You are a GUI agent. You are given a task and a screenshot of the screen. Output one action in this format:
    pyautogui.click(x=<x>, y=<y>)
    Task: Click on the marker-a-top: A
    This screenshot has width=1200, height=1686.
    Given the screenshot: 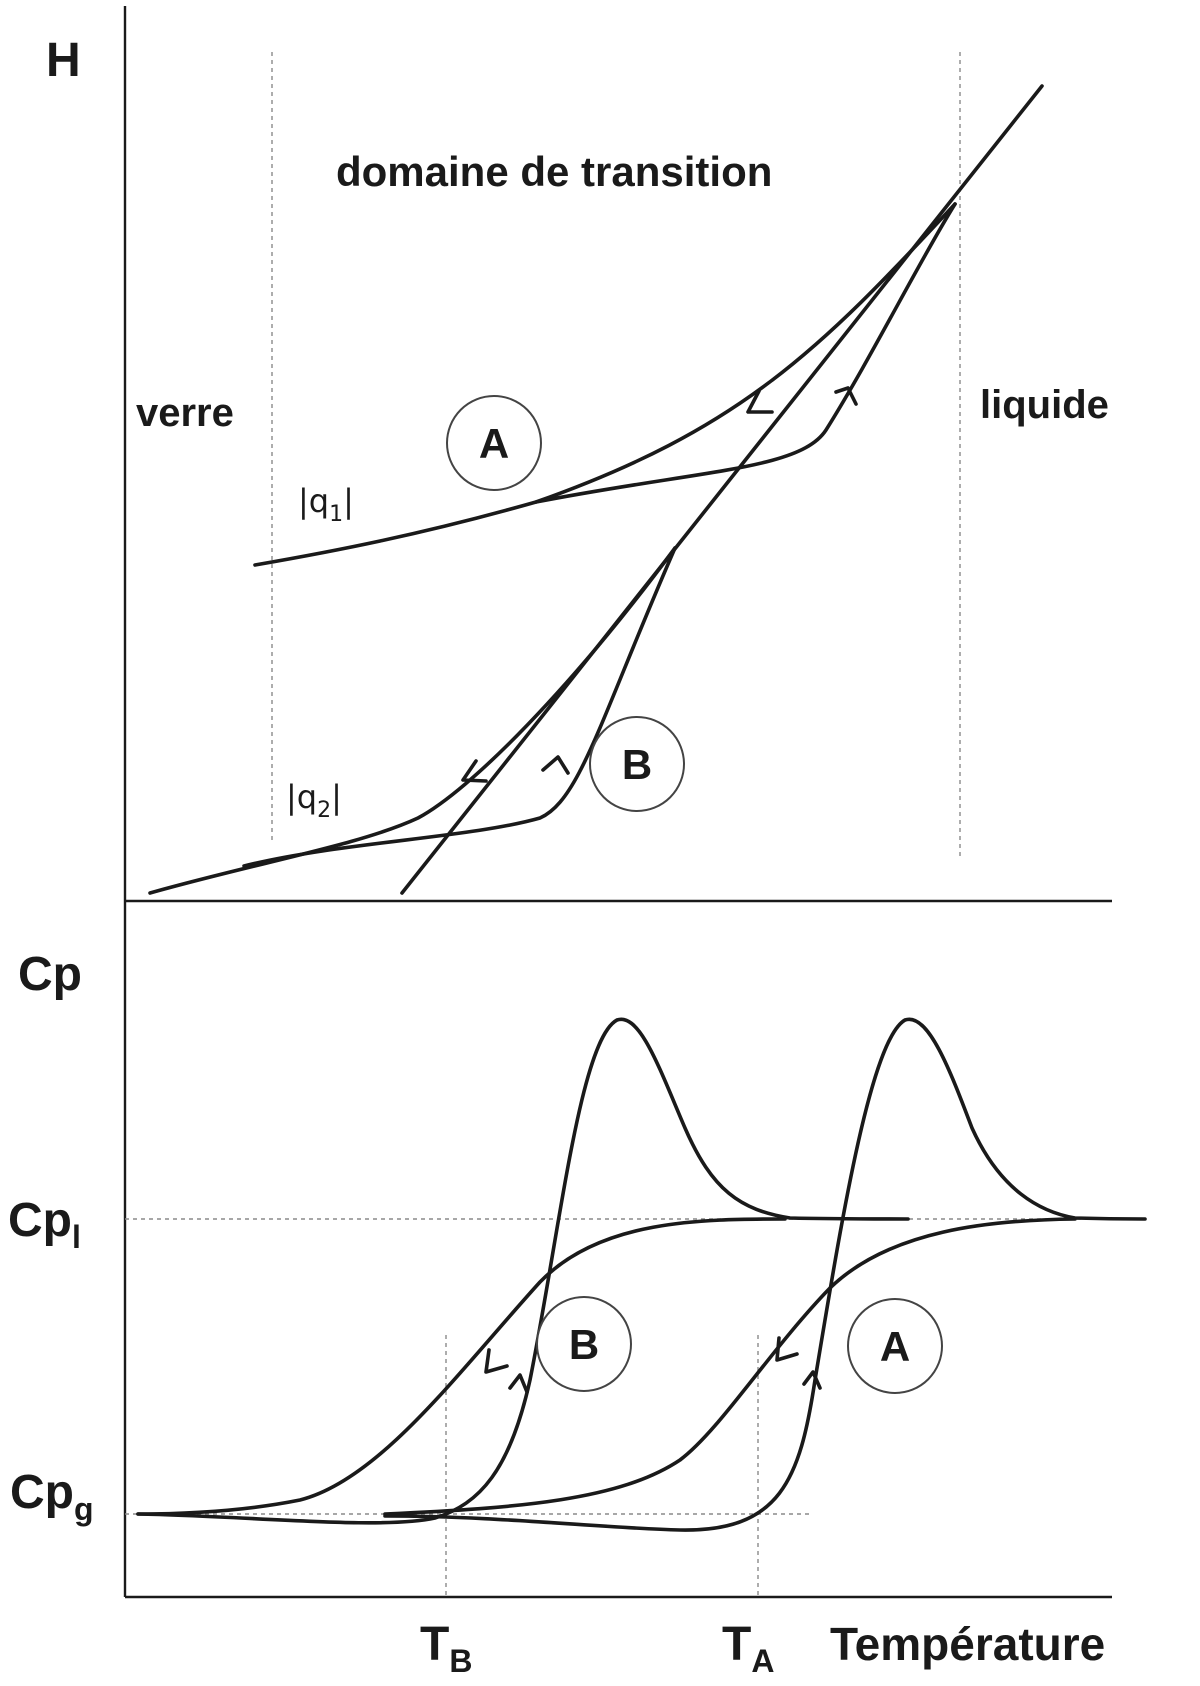 What is the action you would take?
    pyautogui.click(x=494, y=443)
    